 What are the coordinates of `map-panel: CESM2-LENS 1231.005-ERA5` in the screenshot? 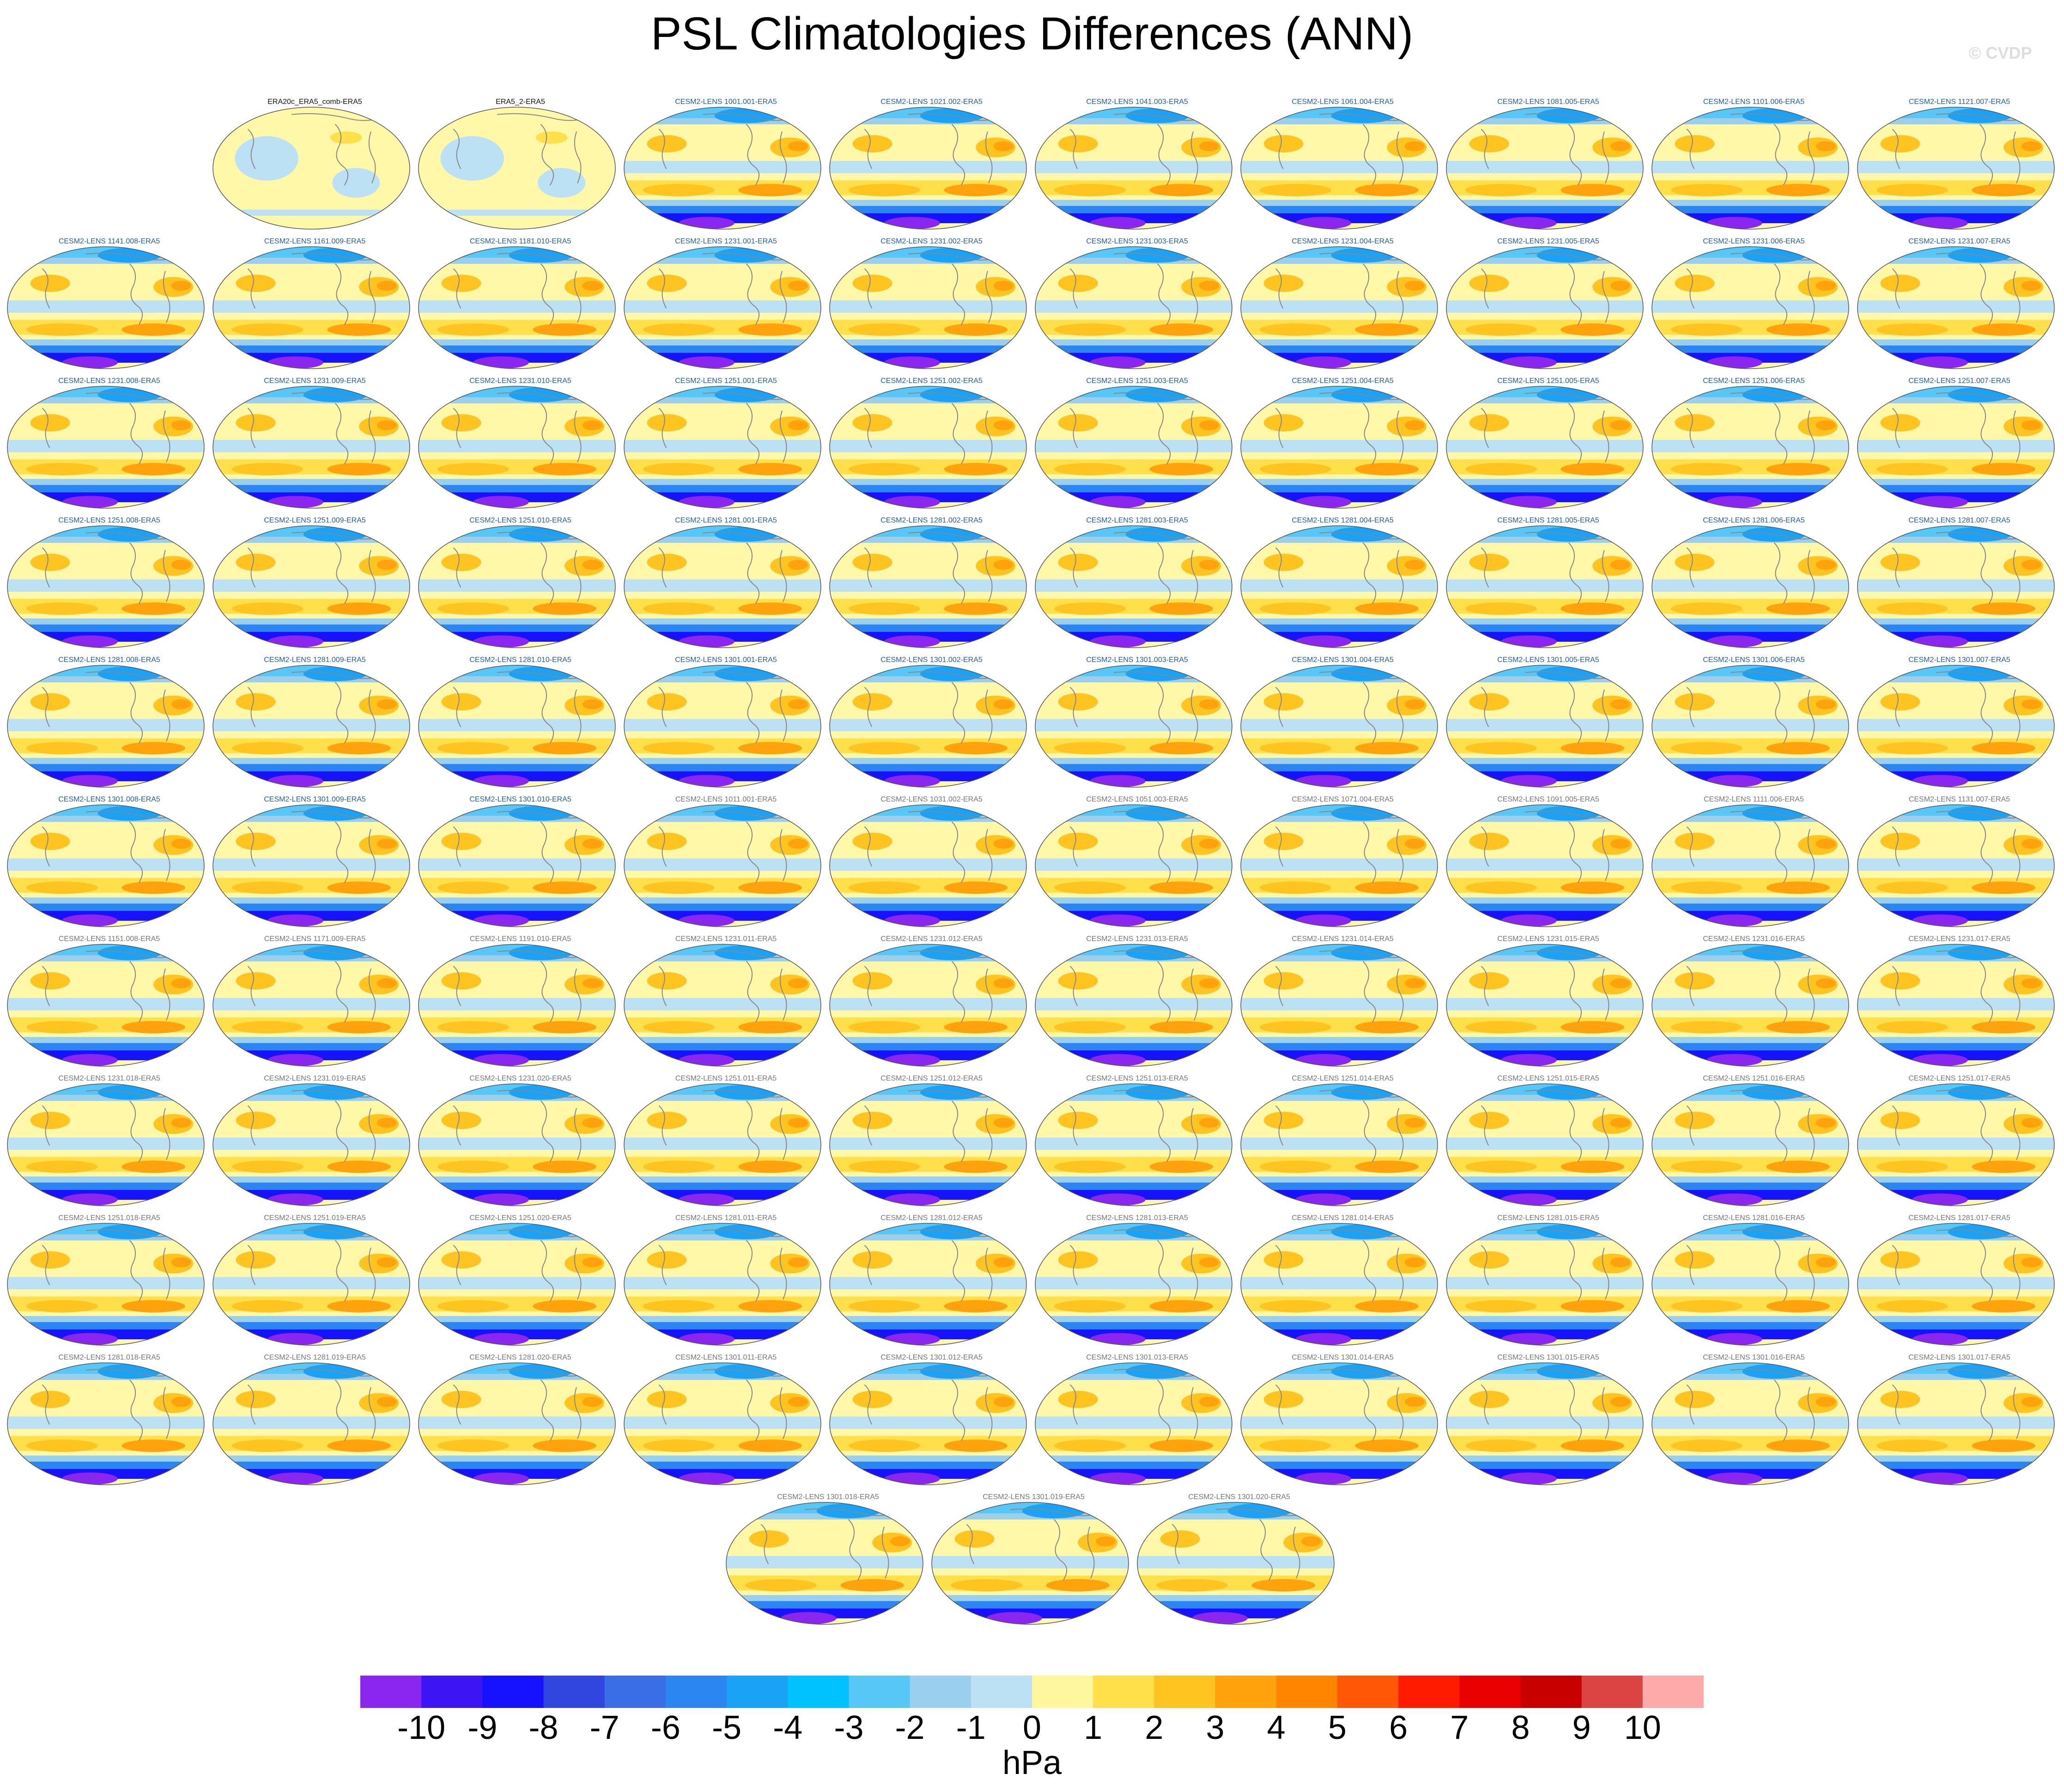 It's located at (1548, 308).